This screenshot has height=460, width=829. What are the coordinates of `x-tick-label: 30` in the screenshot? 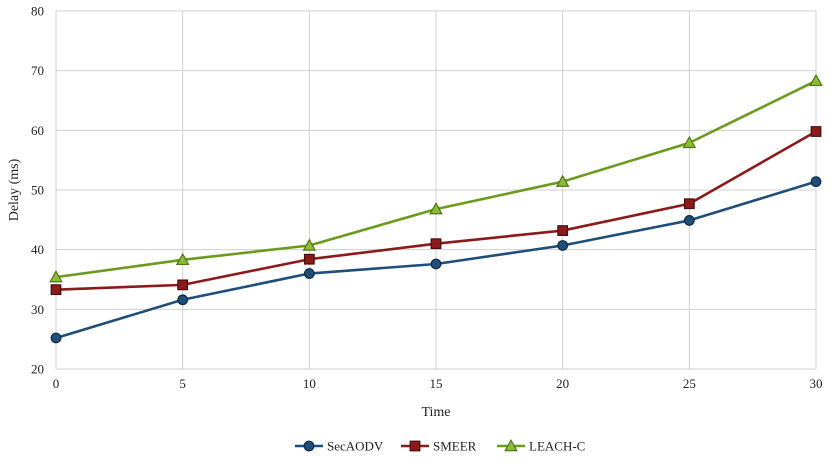 It's located at (816, 383).